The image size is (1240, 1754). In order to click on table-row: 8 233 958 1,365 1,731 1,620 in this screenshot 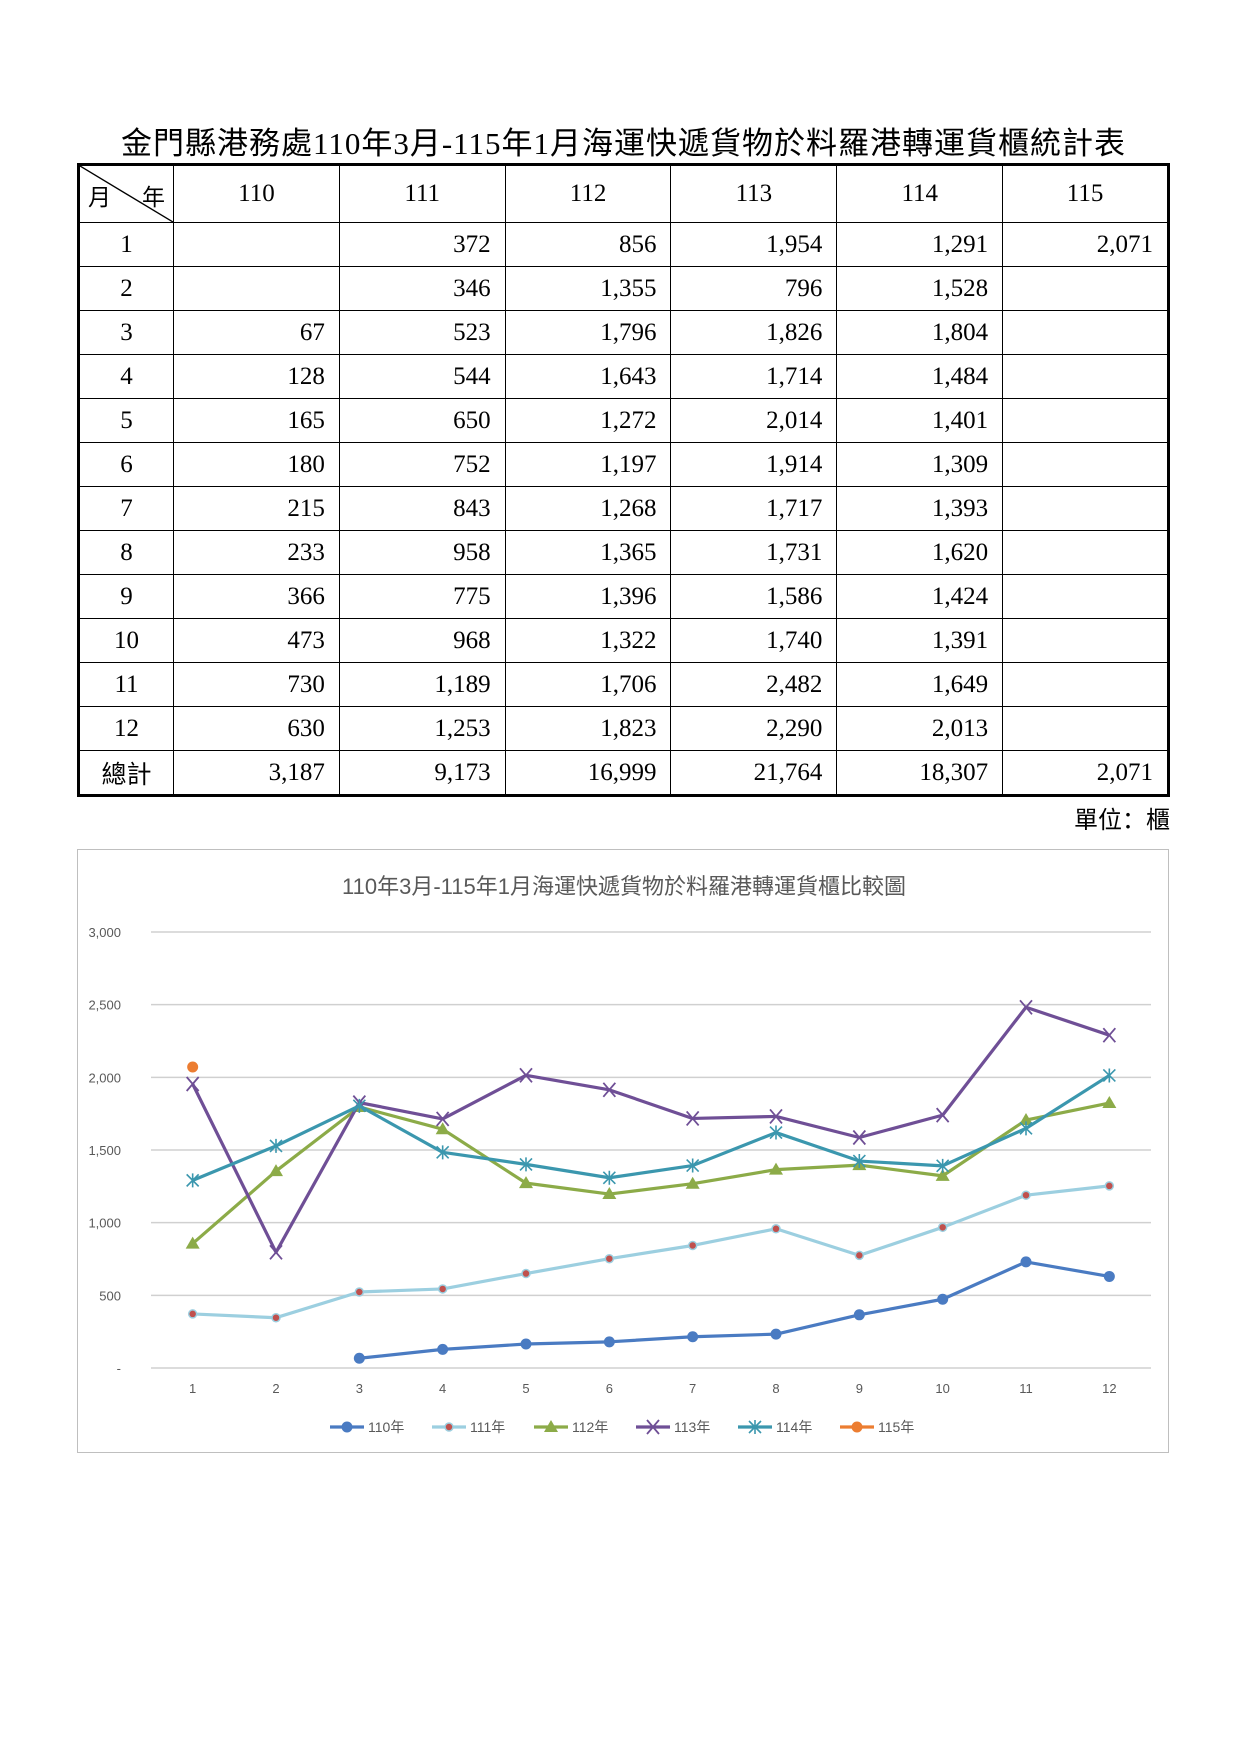, I will do `click(623, 552)`.